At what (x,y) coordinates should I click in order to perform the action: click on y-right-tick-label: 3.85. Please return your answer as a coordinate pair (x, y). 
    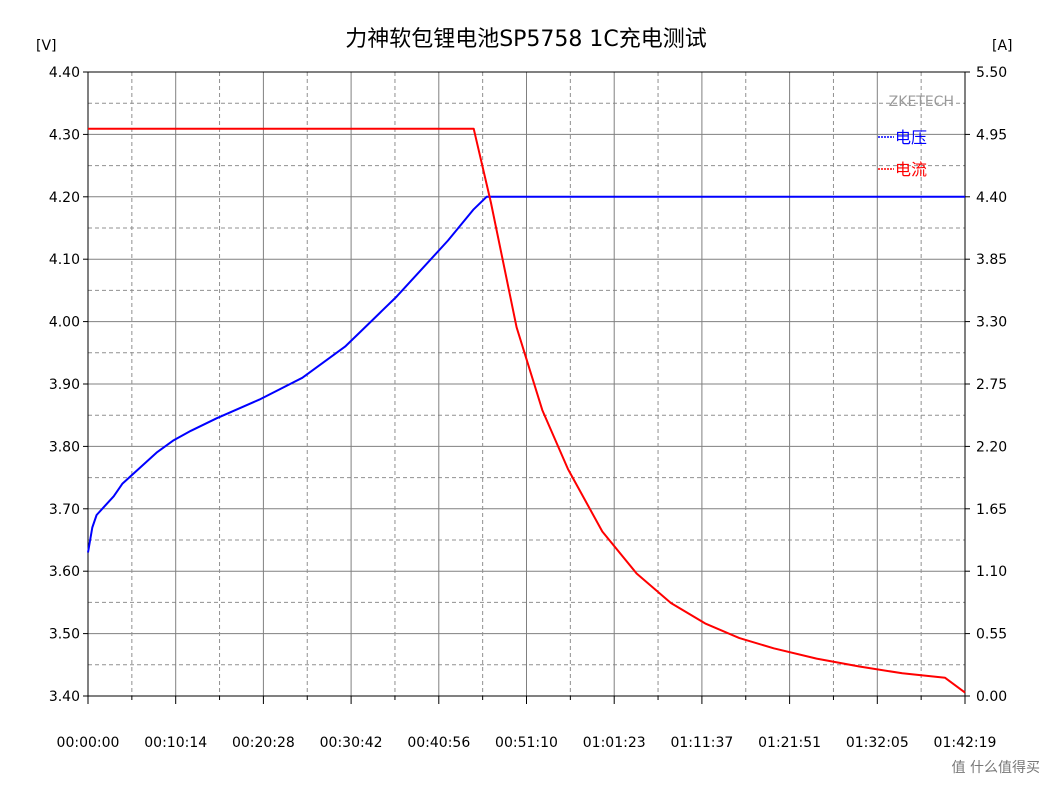
    Looking at the image, I should click on (991, 260).